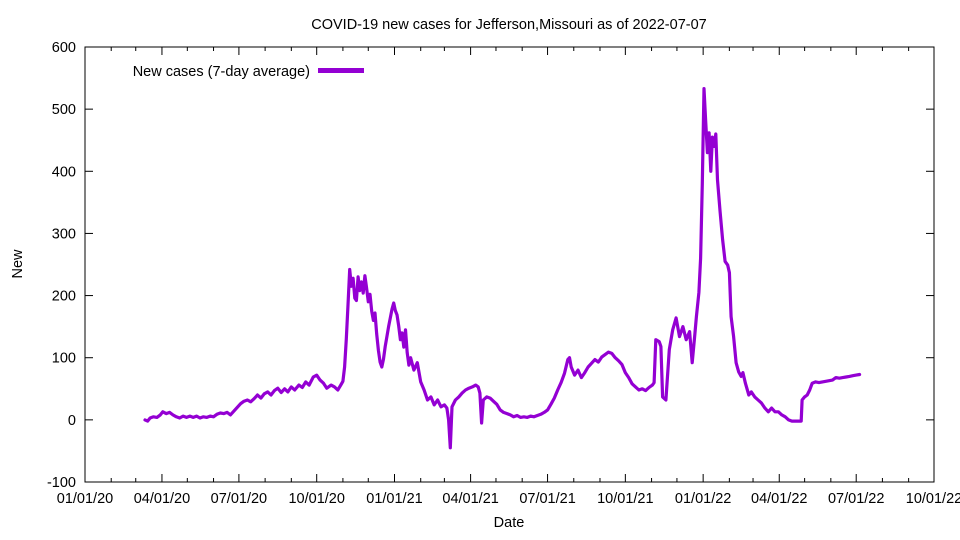 The height and width of the screenshot is (540, 960). I want to click on x-tick-label: 01/01/21, so click(394, 499).